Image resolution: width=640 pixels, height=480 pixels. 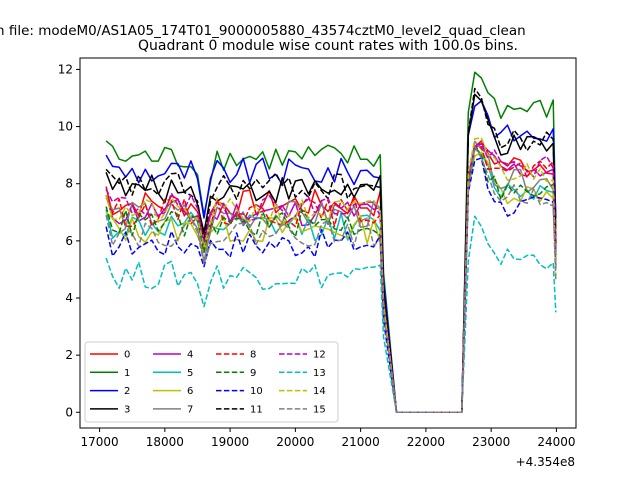 What do you see at coordinates (127, 409) in the screenshot?
I see `legend-label-3: 3` at bounding box center [127, 409].